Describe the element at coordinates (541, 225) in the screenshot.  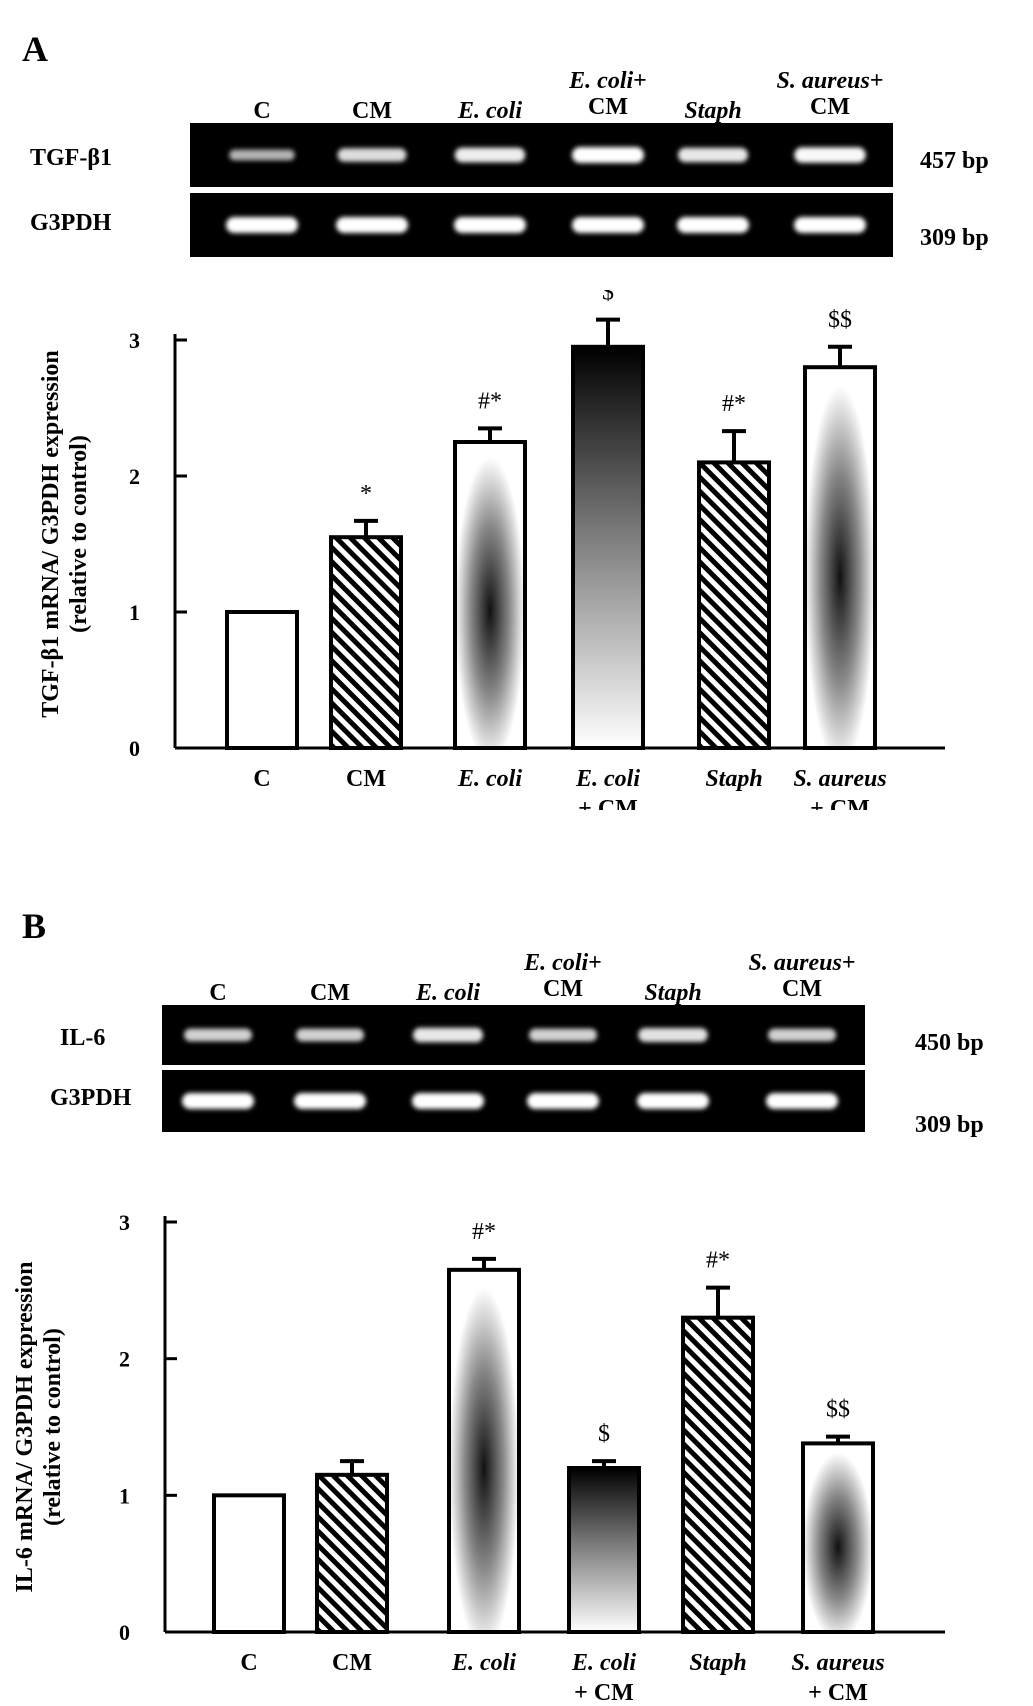
I see `gel-a-g3pdh` at that location.